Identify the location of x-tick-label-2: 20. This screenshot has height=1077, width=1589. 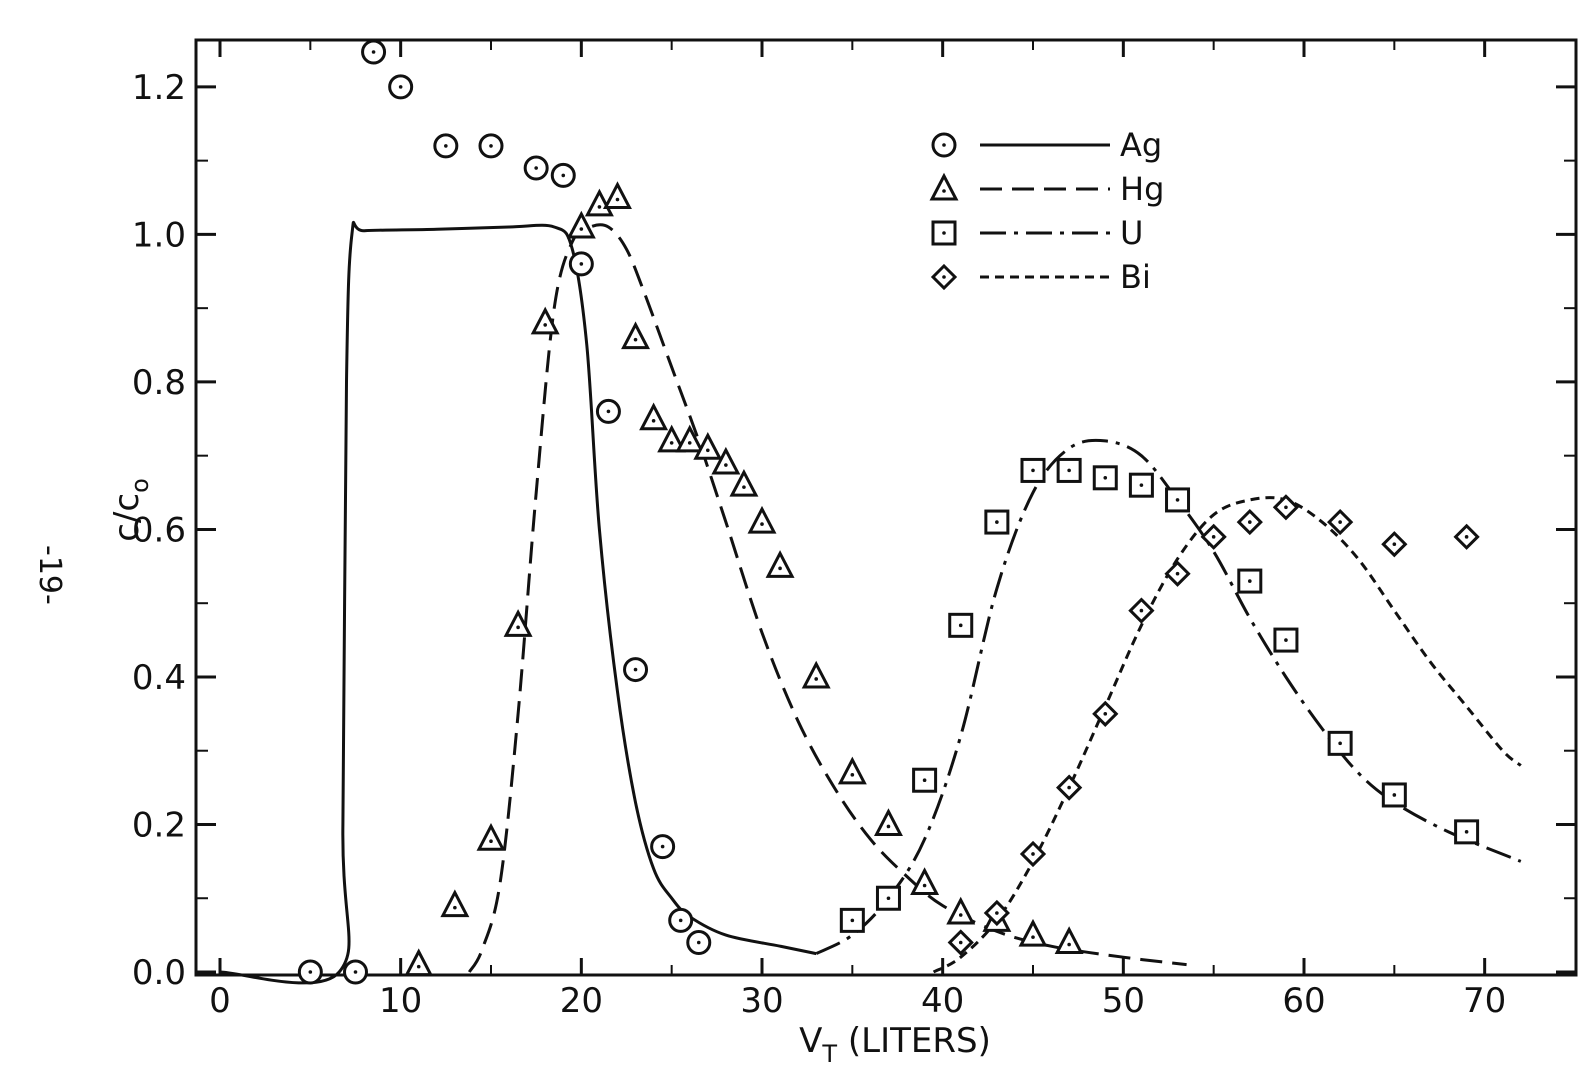
(581, 1001).